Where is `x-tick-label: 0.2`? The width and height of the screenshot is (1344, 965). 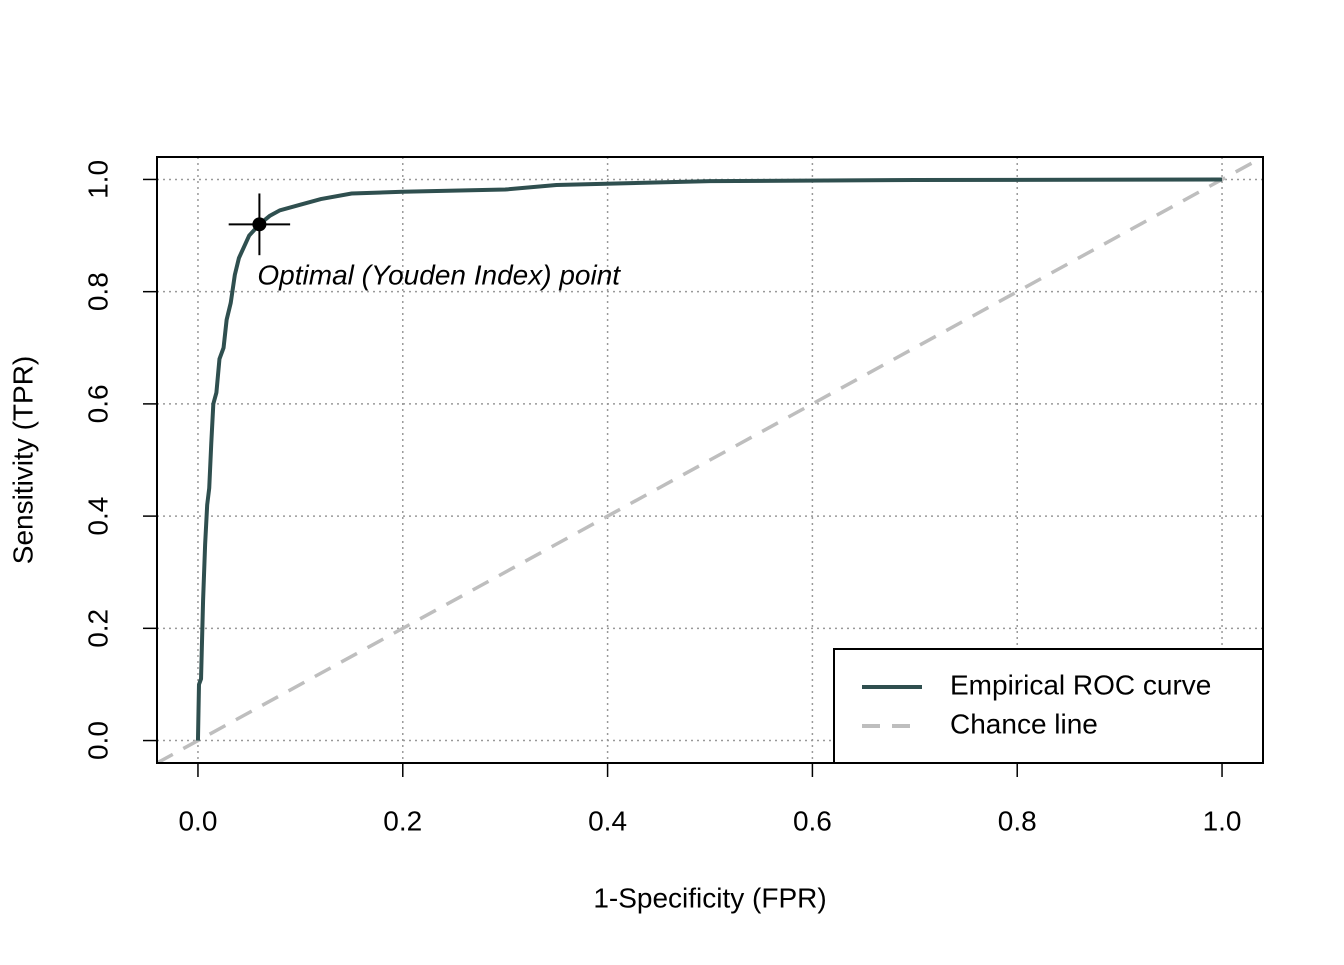 x-tick-label: 0.2 is located at coordinates (402, 820).